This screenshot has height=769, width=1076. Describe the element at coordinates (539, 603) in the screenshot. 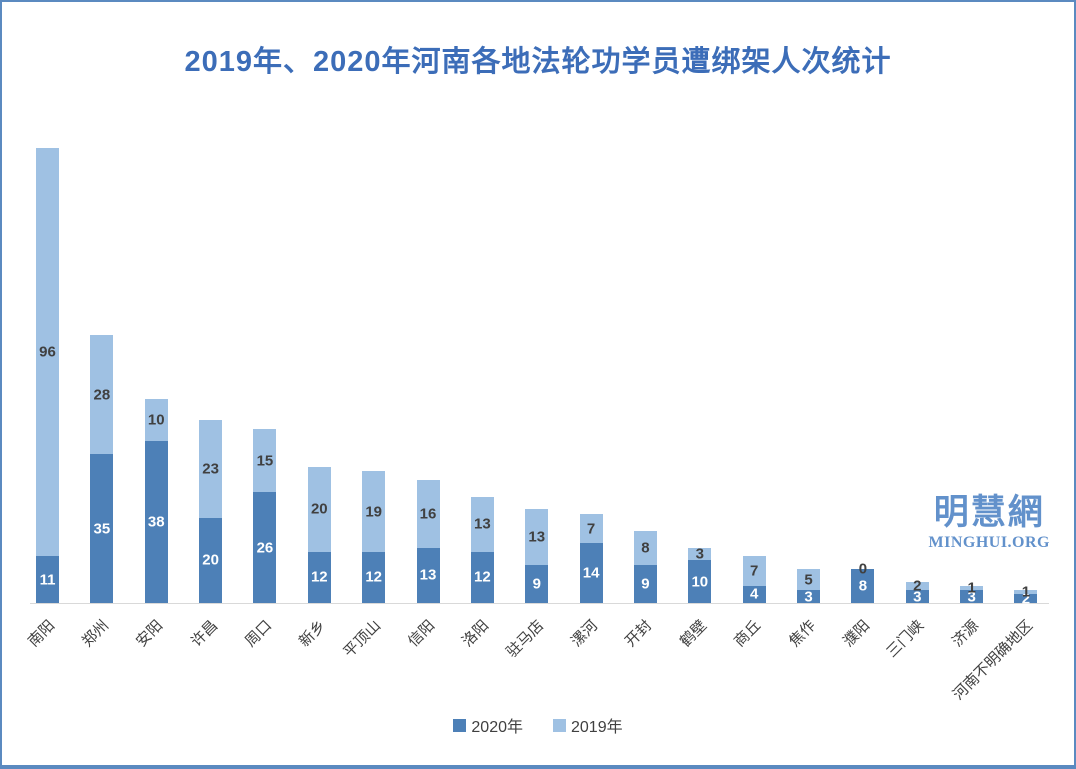

I see `x-axis-line` at that location.